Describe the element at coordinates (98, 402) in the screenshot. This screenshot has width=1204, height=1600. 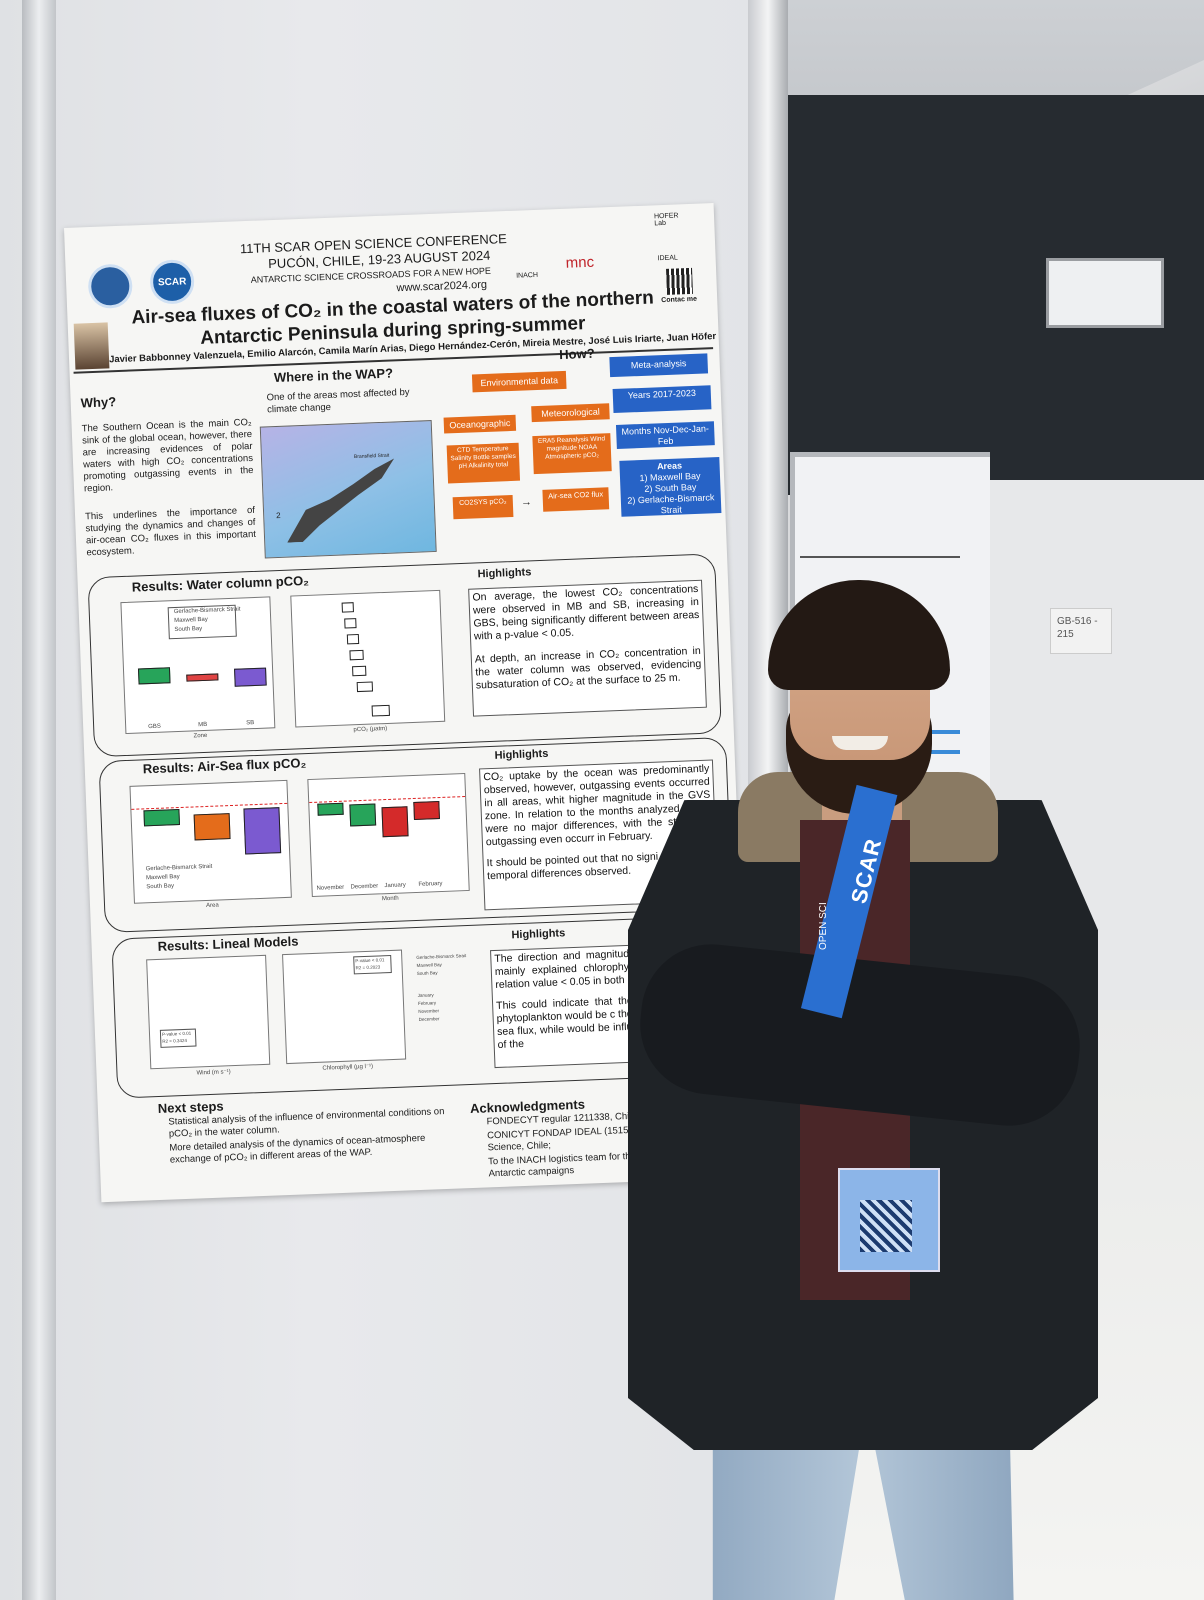
I see `why-heading: Why?` at that location.